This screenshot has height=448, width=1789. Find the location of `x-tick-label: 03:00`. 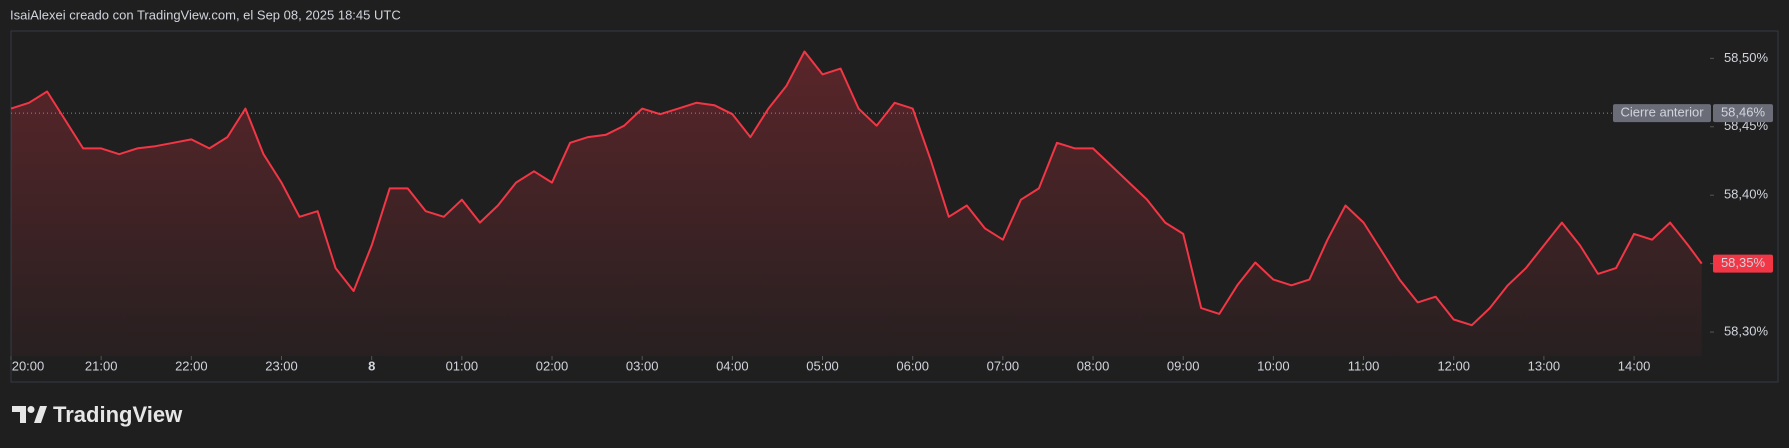

x-tick-label: 03:00 is located at coordinates (642, 365).